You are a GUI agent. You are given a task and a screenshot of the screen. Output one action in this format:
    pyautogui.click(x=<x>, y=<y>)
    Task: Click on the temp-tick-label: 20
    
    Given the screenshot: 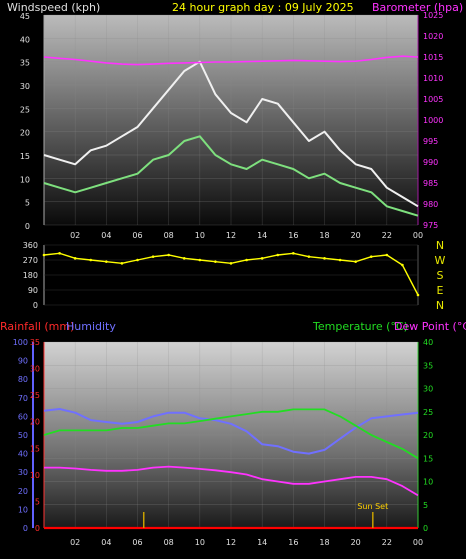 What is the action you would take?
    pyautogui.click(x=428, y=435)
    